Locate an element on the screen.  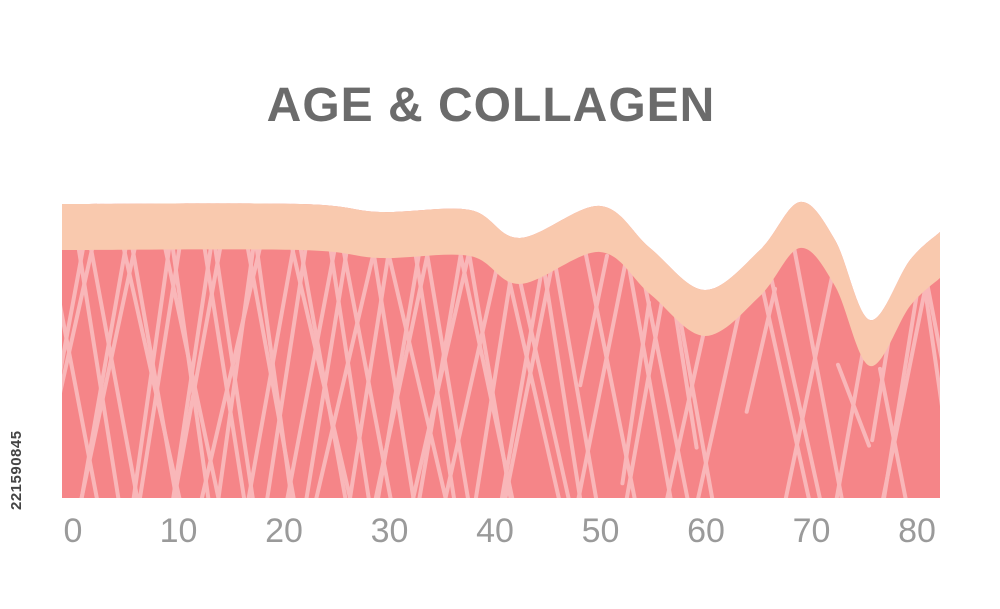
age-tick-label: 10 is located at coordinates (178, 531).